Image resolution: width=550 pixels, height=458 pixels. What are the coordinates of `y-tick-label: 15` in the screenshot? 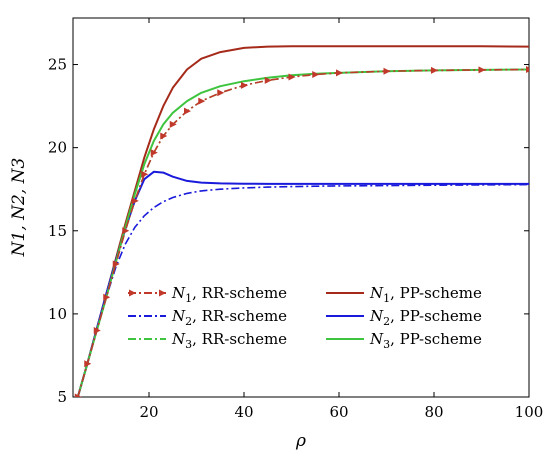 It's located at (57, 231).